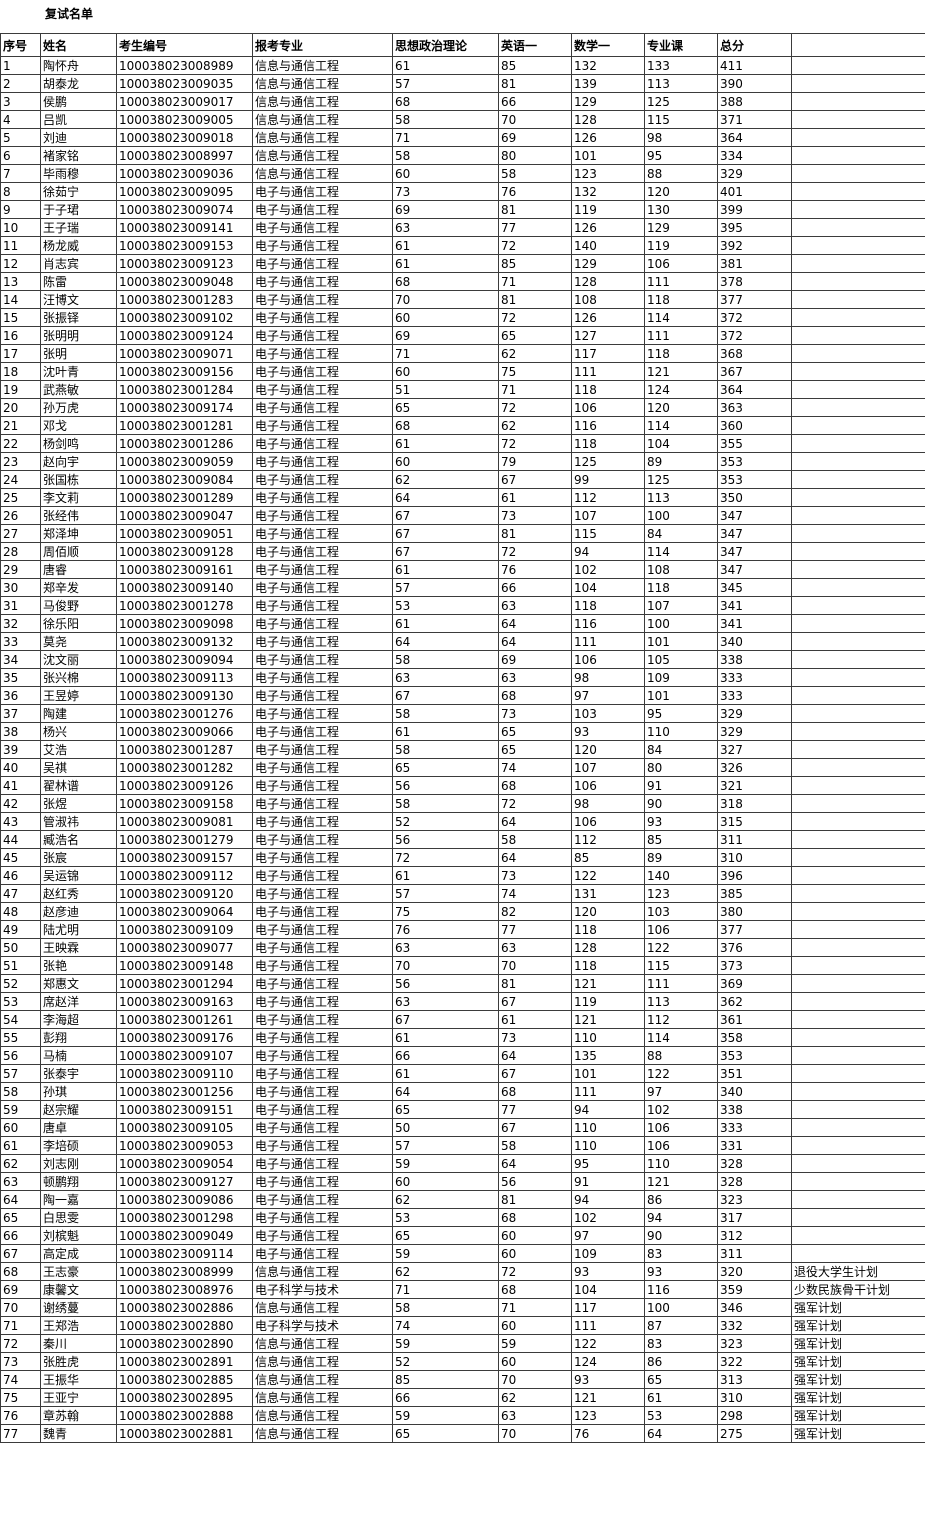 The width and height of the screenshot is (925, 1521). Describe the element at coordinates (608, 911) in the screenshot. I see `cell-math-score: 120` at that location.